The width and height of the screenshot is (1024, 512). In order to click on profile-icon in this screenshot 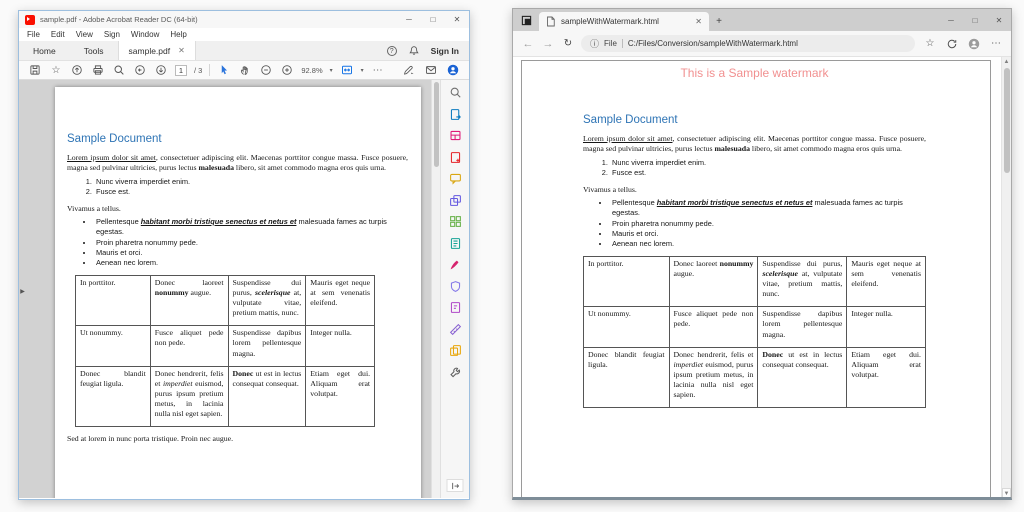, I will do `click(974, 44)`.